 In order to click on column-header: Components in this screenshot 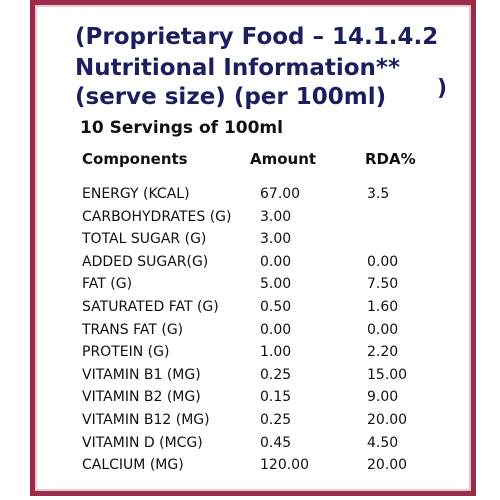, I will do `click(135, 159)`.